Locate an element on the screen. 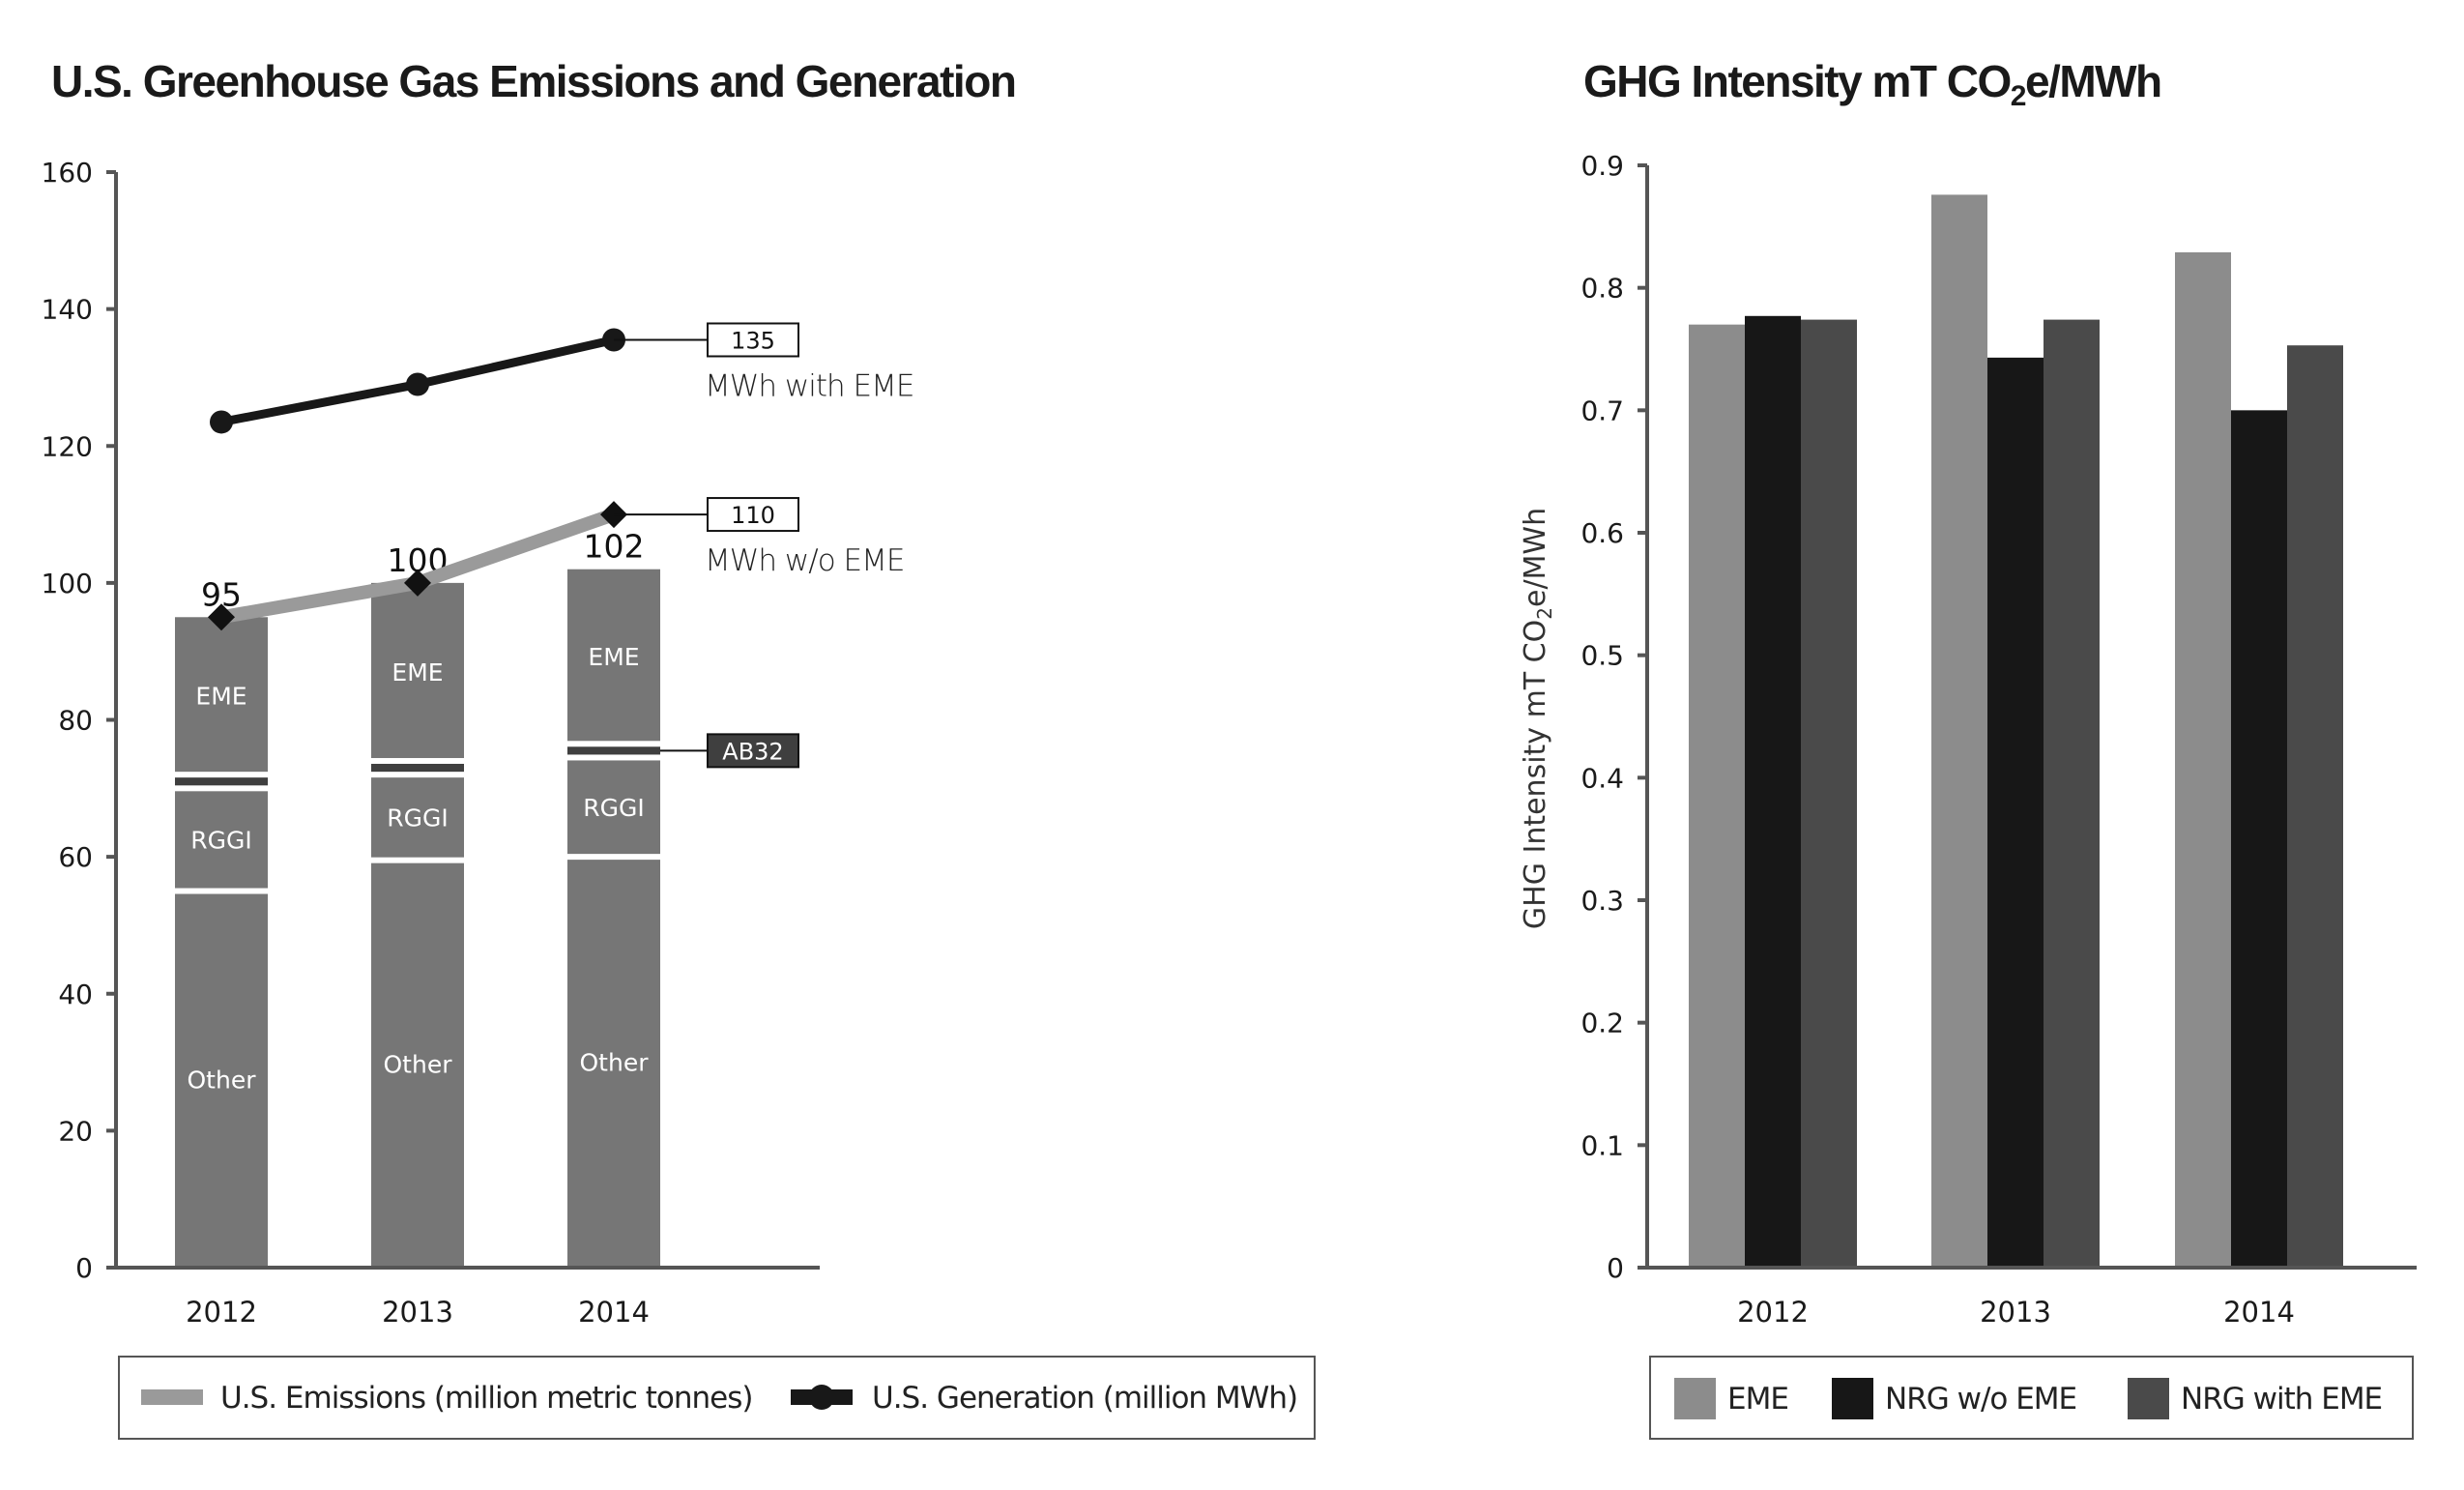 The height and width of the screenshot is (1490, 2464). right-y-tick-label: 0.4 is located at coordinates (1602, 778).